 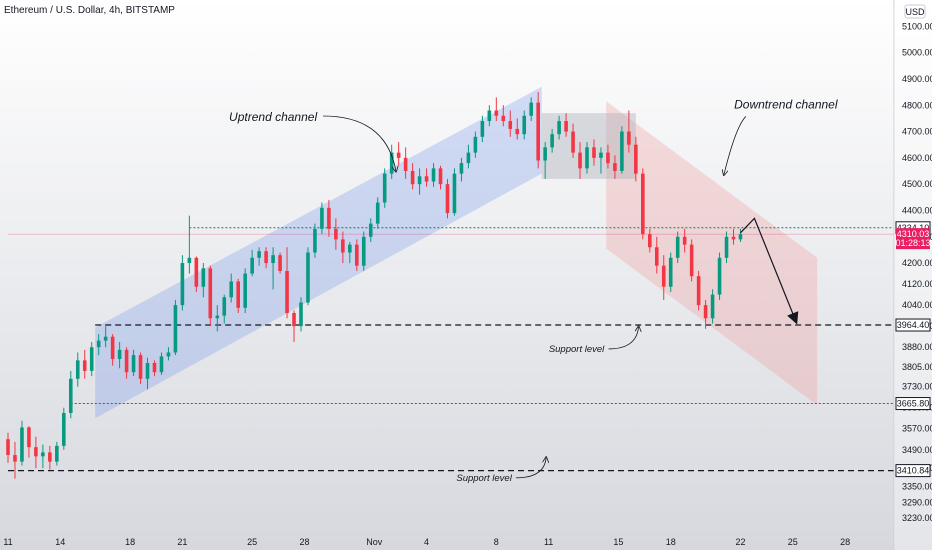 I want to click on annotation-0: Uptrend channel, so click(x=273, y=117).